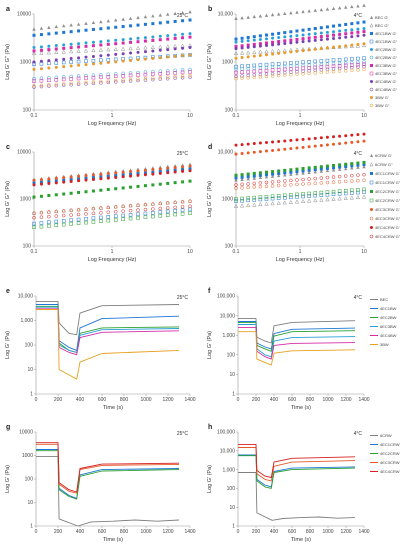 The width and height of the screenshot is (407, 550). Describe the element at coordinates (383, 41) in the screenshot. I see `legend-item: 4EC1BW G''` at that location.